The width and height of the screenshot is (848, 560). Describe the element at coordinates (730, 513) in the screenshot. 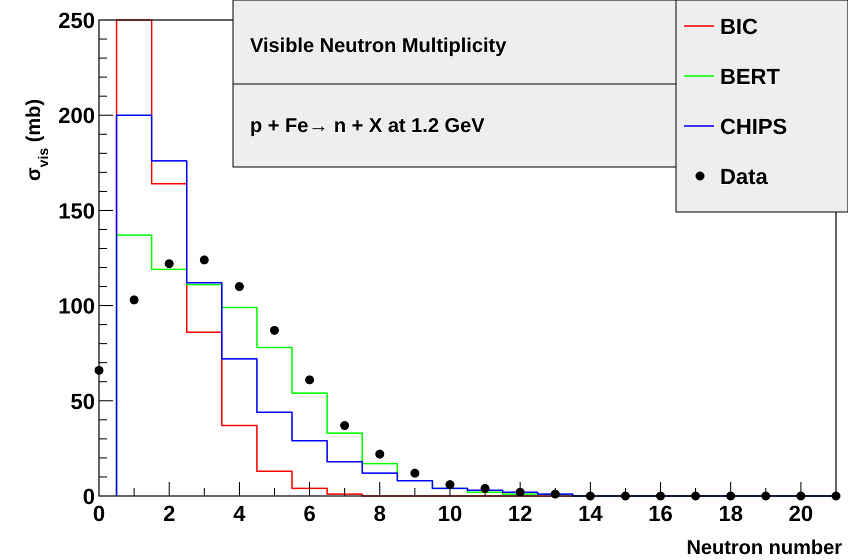

I see `x-tick-label: 18` at that location.